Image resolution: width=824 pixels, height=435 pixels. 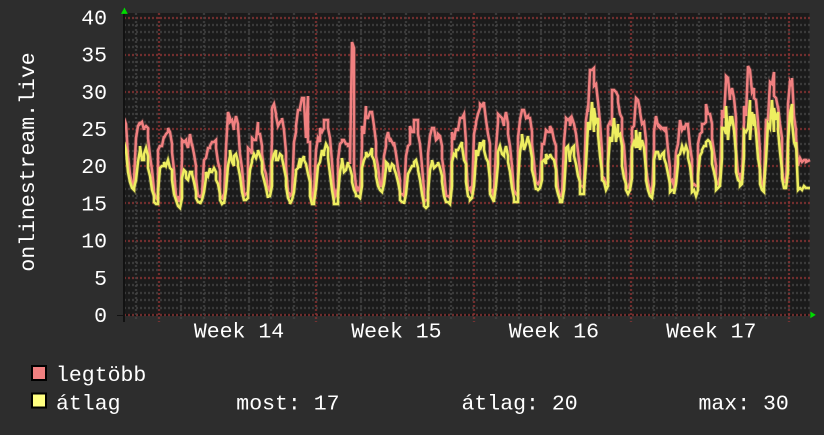 What do you see at coordinates (94, 57) in the screenshot?
I see `svg-text: 35` at bounding box center [94, 57].